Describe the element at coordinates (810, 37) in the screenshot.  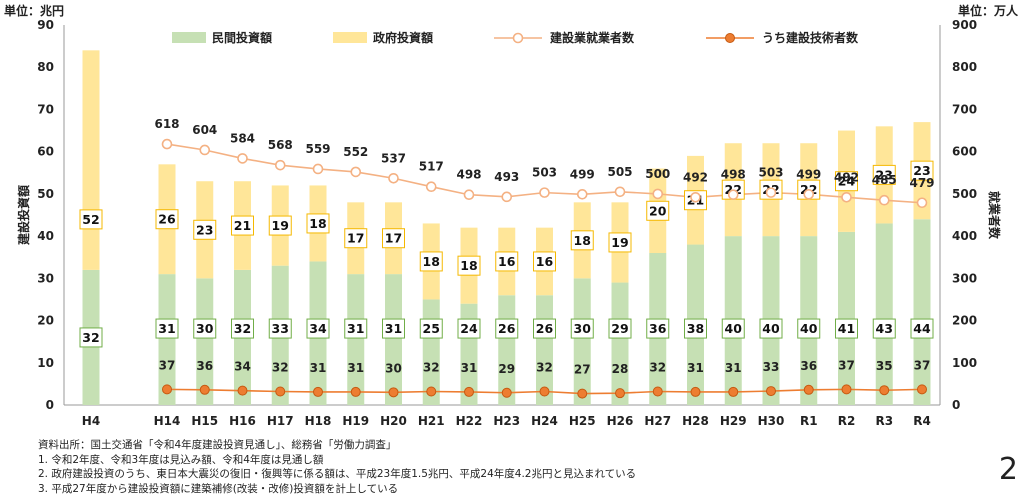
I see `legend-label-engineers: うち建設技術者数` at that location.